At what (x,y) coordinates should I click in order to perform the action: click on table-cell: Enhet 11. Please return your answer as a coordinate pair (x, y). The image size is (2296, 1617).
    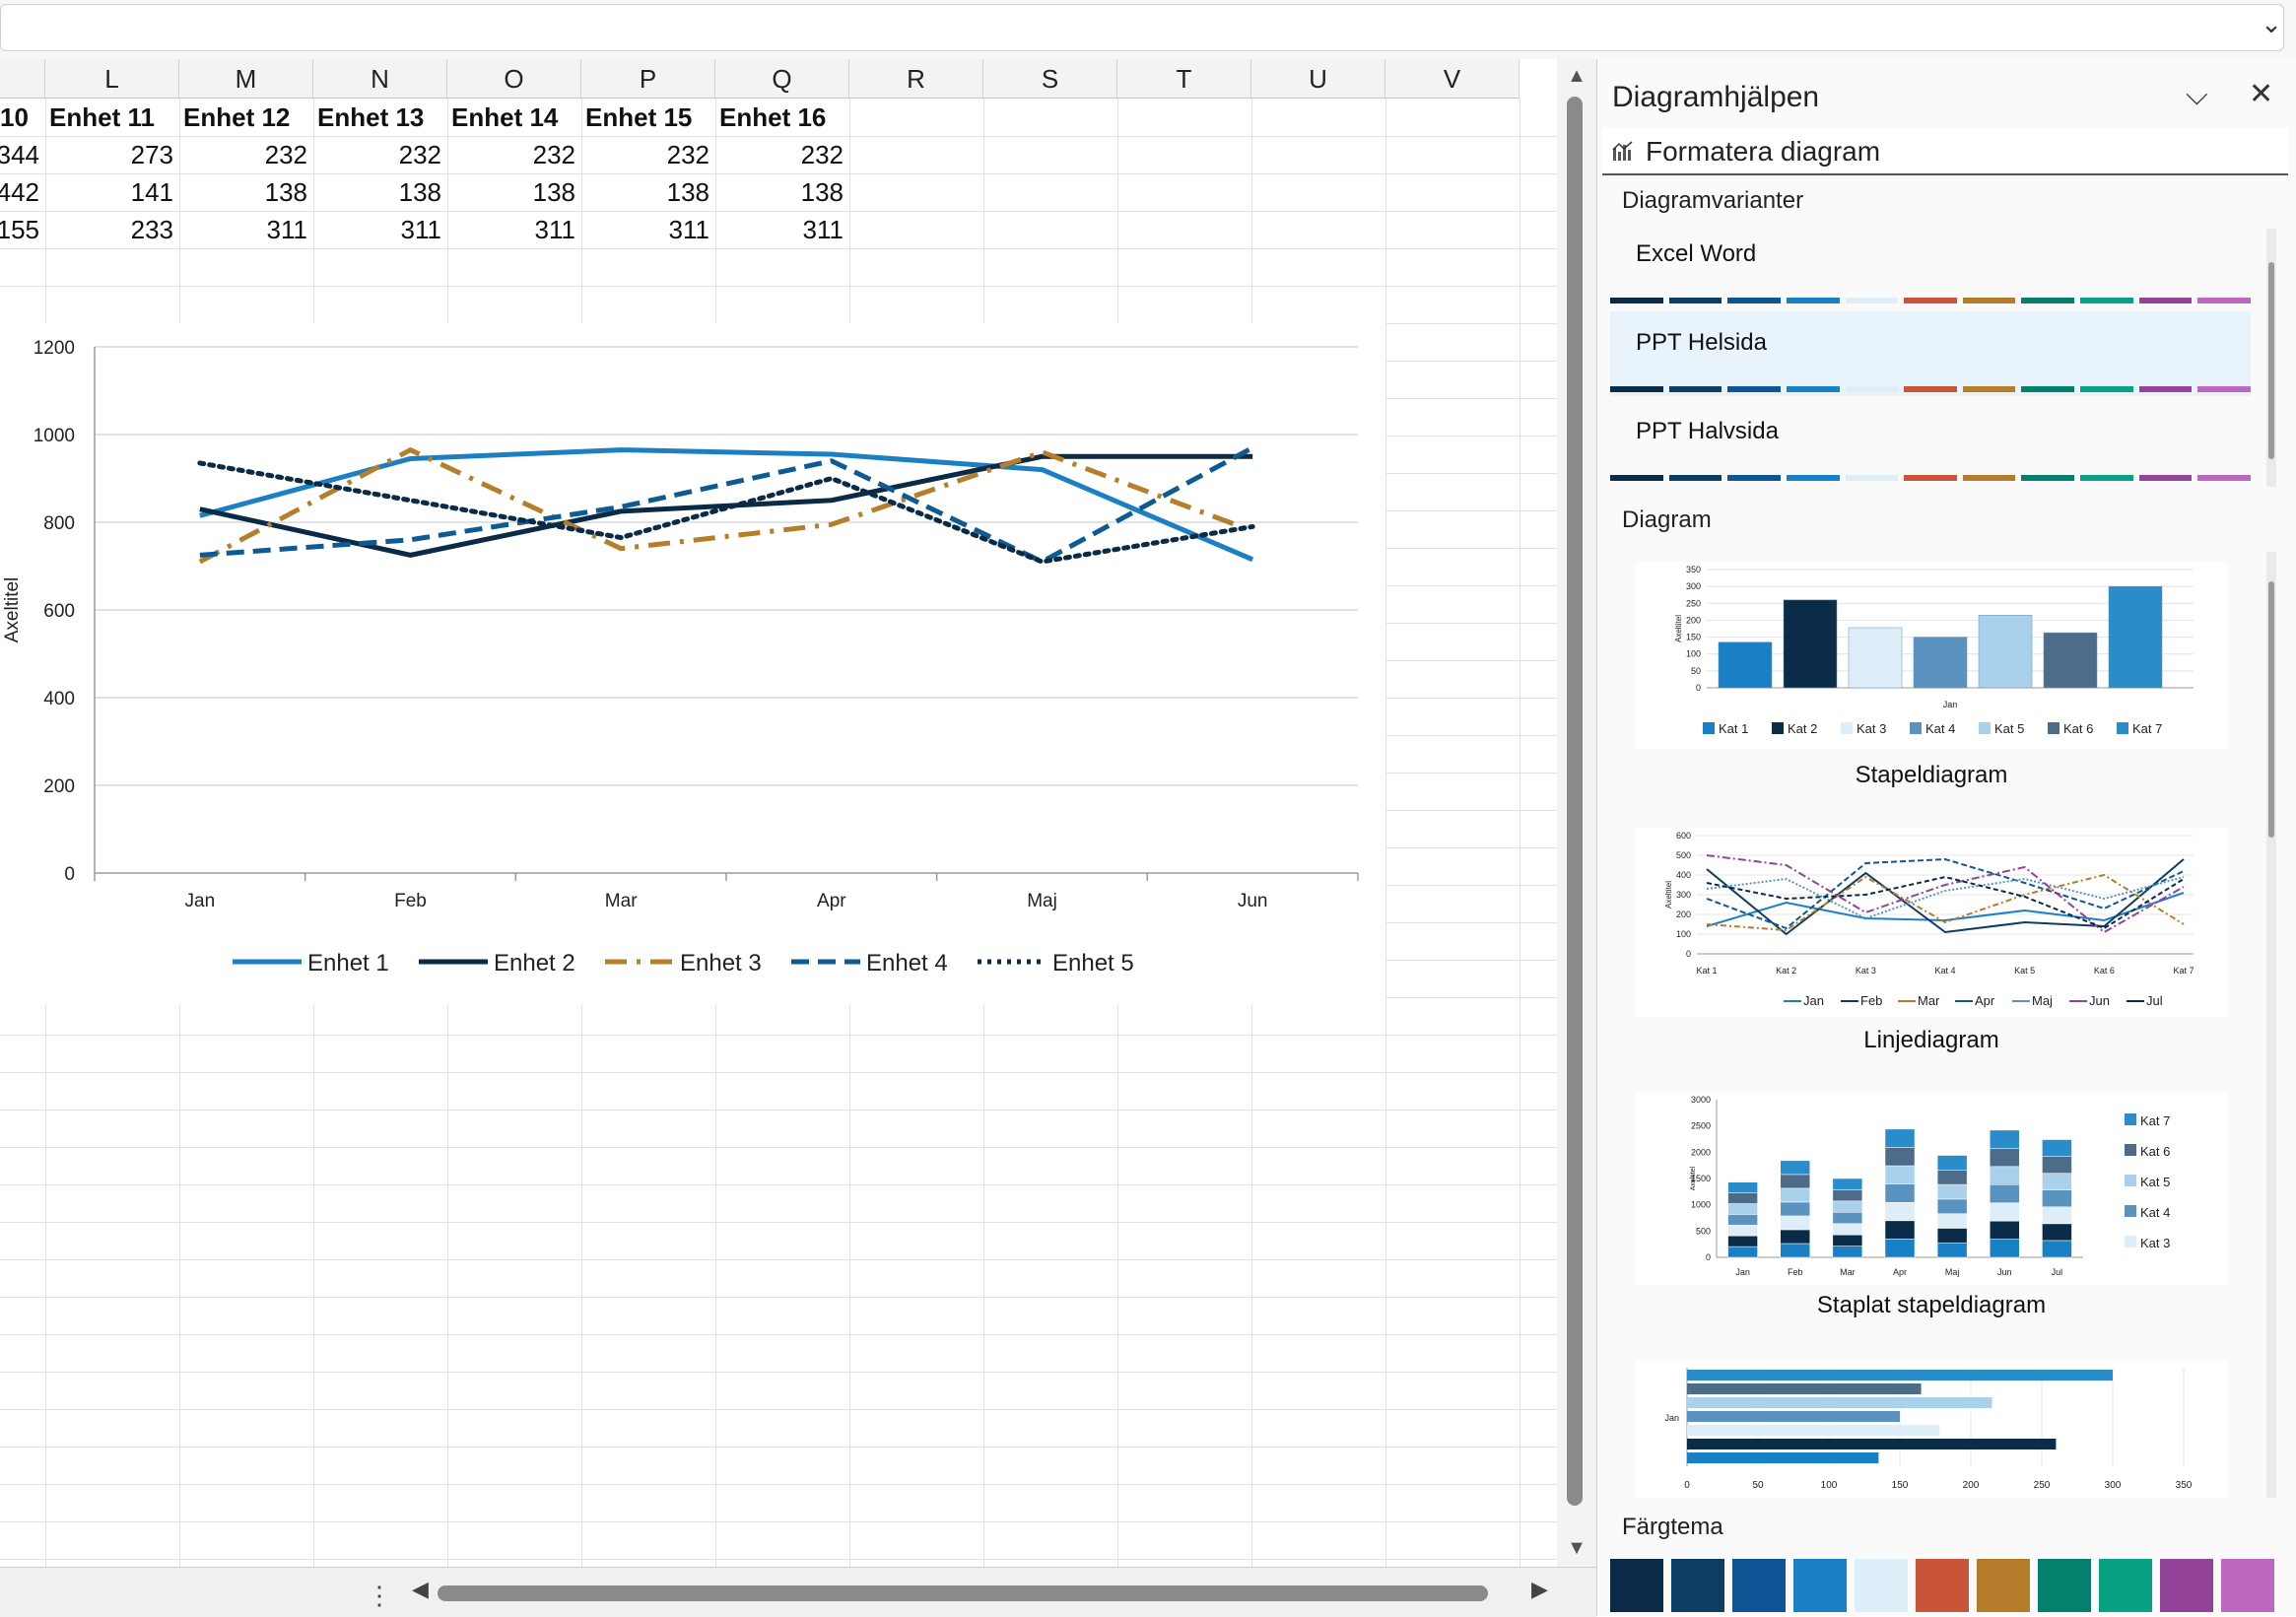
    Looking at the image, I should click on (102, 117).